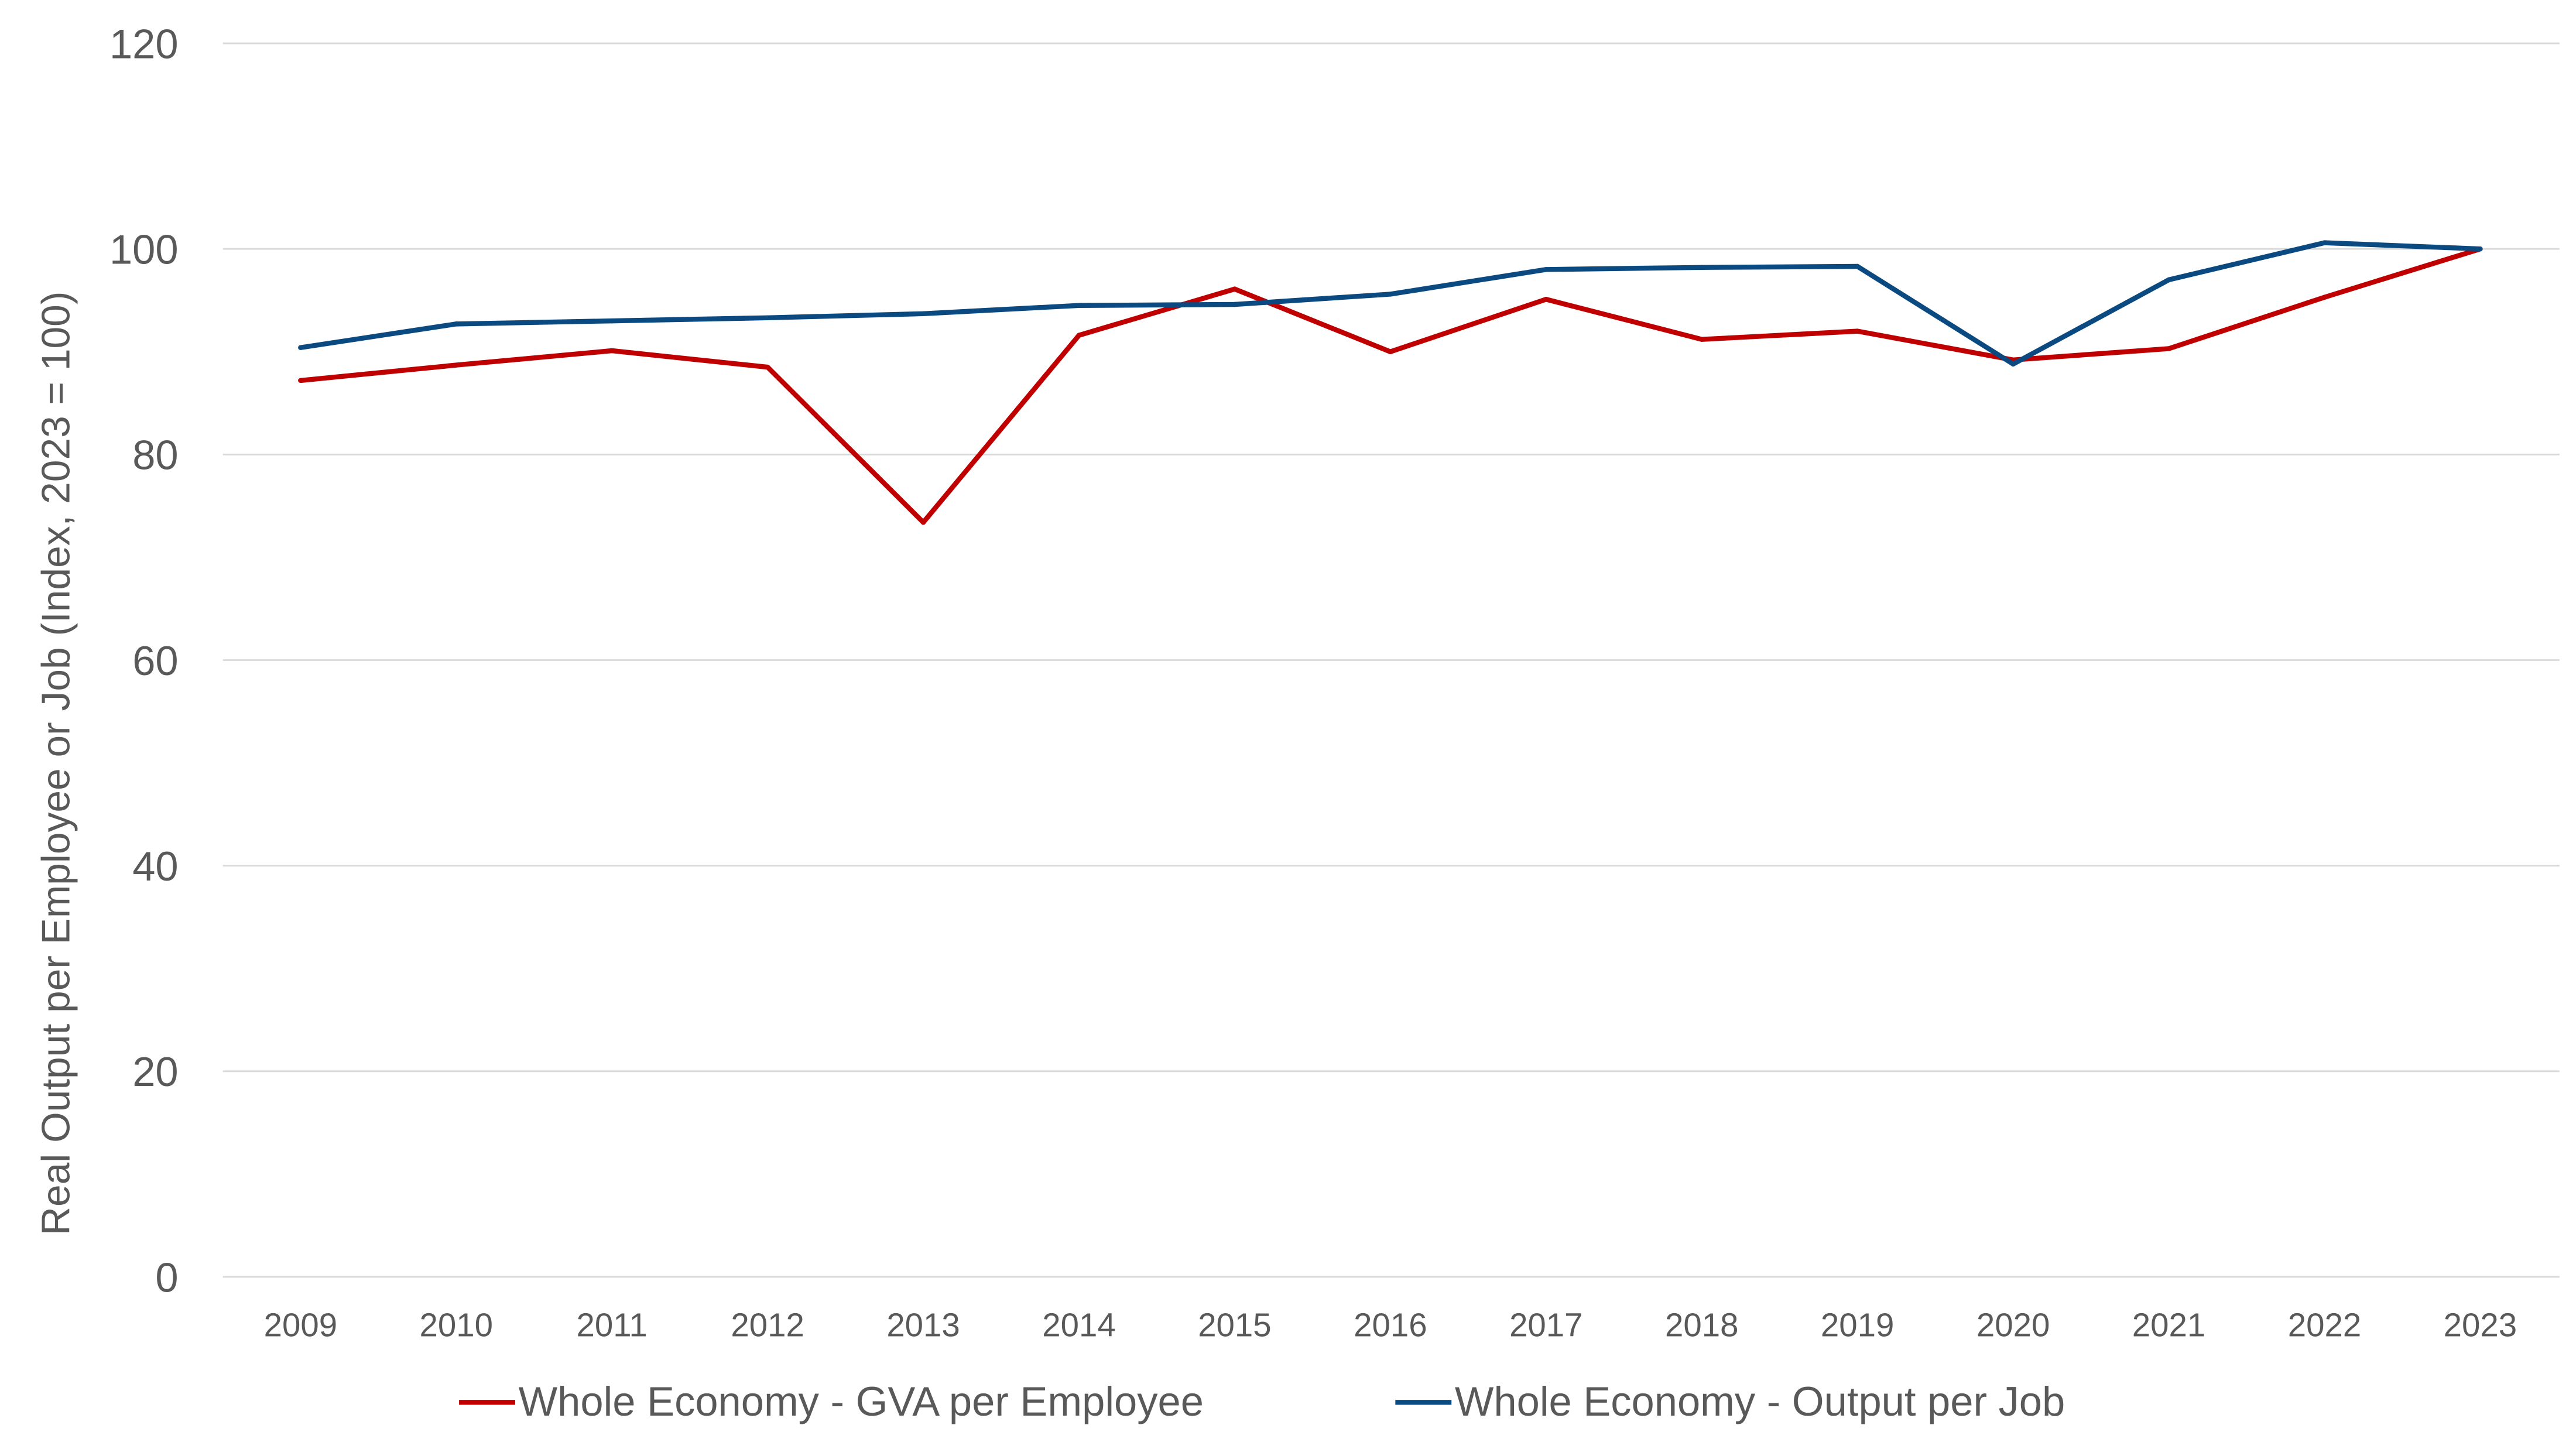  Describe the element at coordinates (1701, 1326) in the screenshot. I see `x-tick-label: 2018` at that location.